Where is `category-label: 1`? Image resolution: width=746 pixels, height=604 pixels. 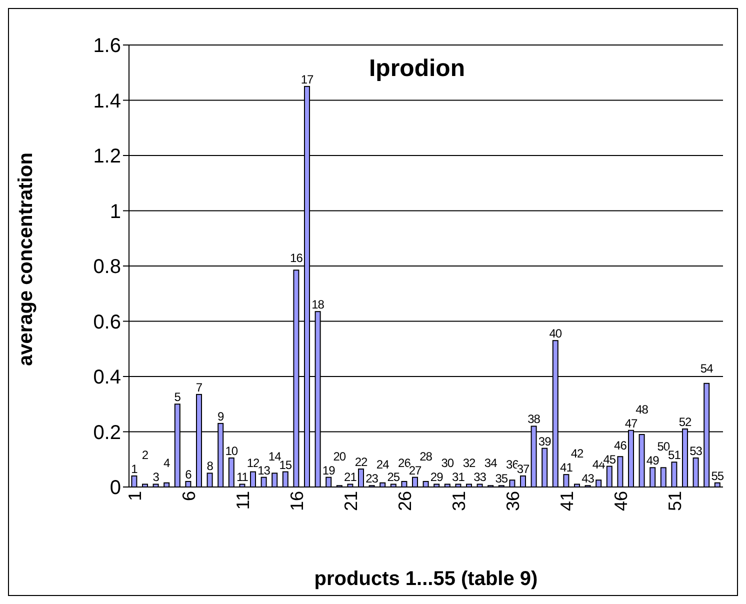
category-label: 1 is located at coordinates (135, 496).